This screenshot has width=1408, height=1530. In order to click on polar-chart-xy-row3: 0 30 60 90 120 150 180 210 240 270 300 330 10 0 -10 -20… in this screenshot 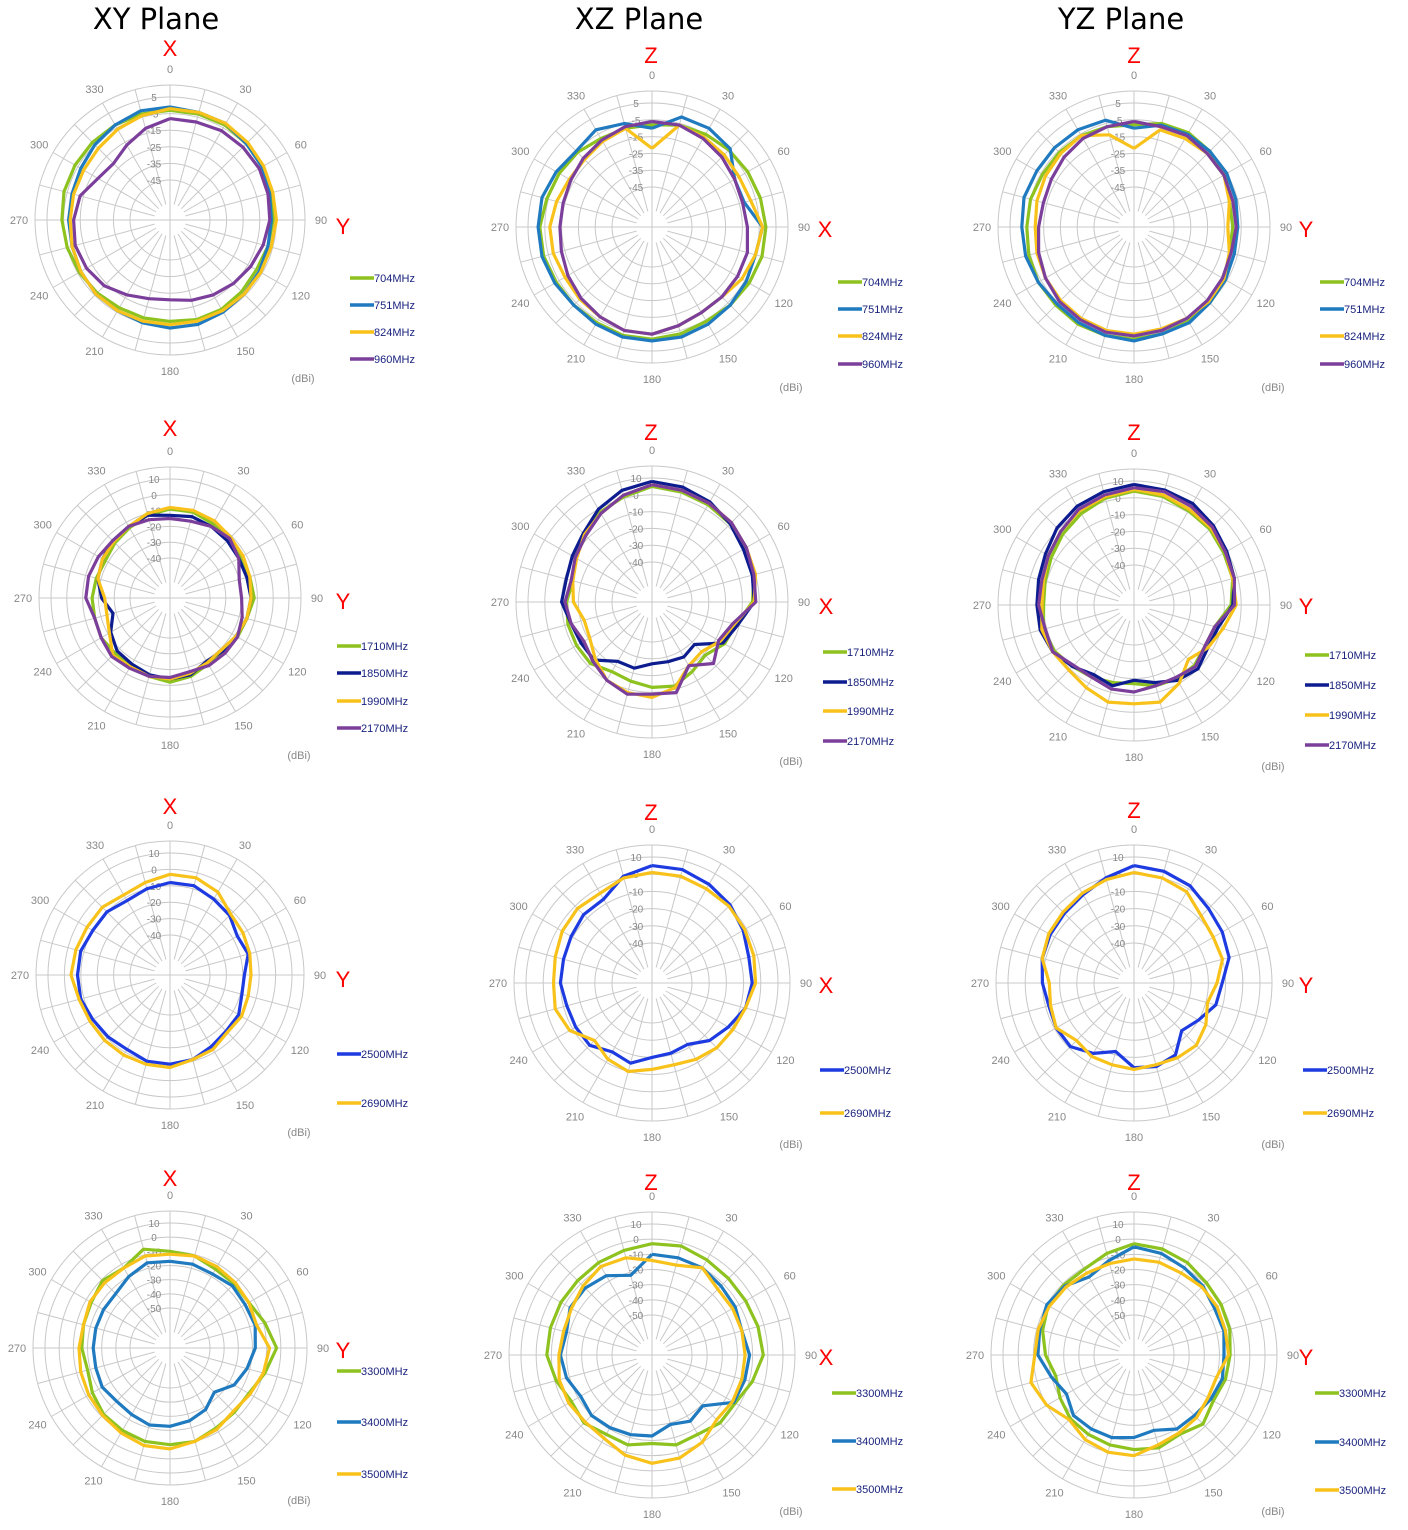, I will do `click(208, 1337)`.